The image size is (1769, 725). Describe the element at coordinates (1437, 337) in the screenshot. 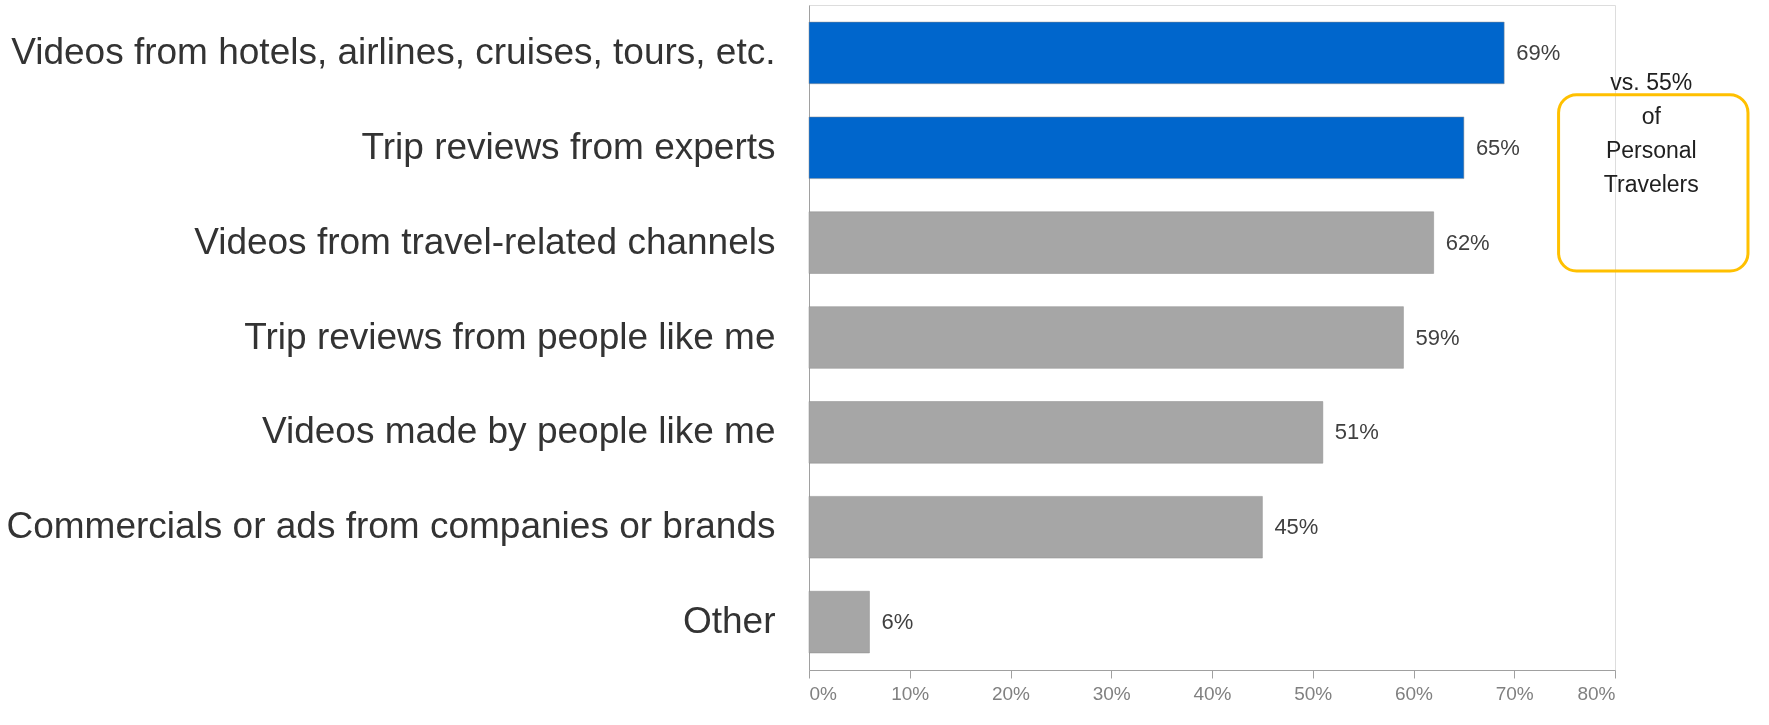

I see `data-label: 59%` at that location.